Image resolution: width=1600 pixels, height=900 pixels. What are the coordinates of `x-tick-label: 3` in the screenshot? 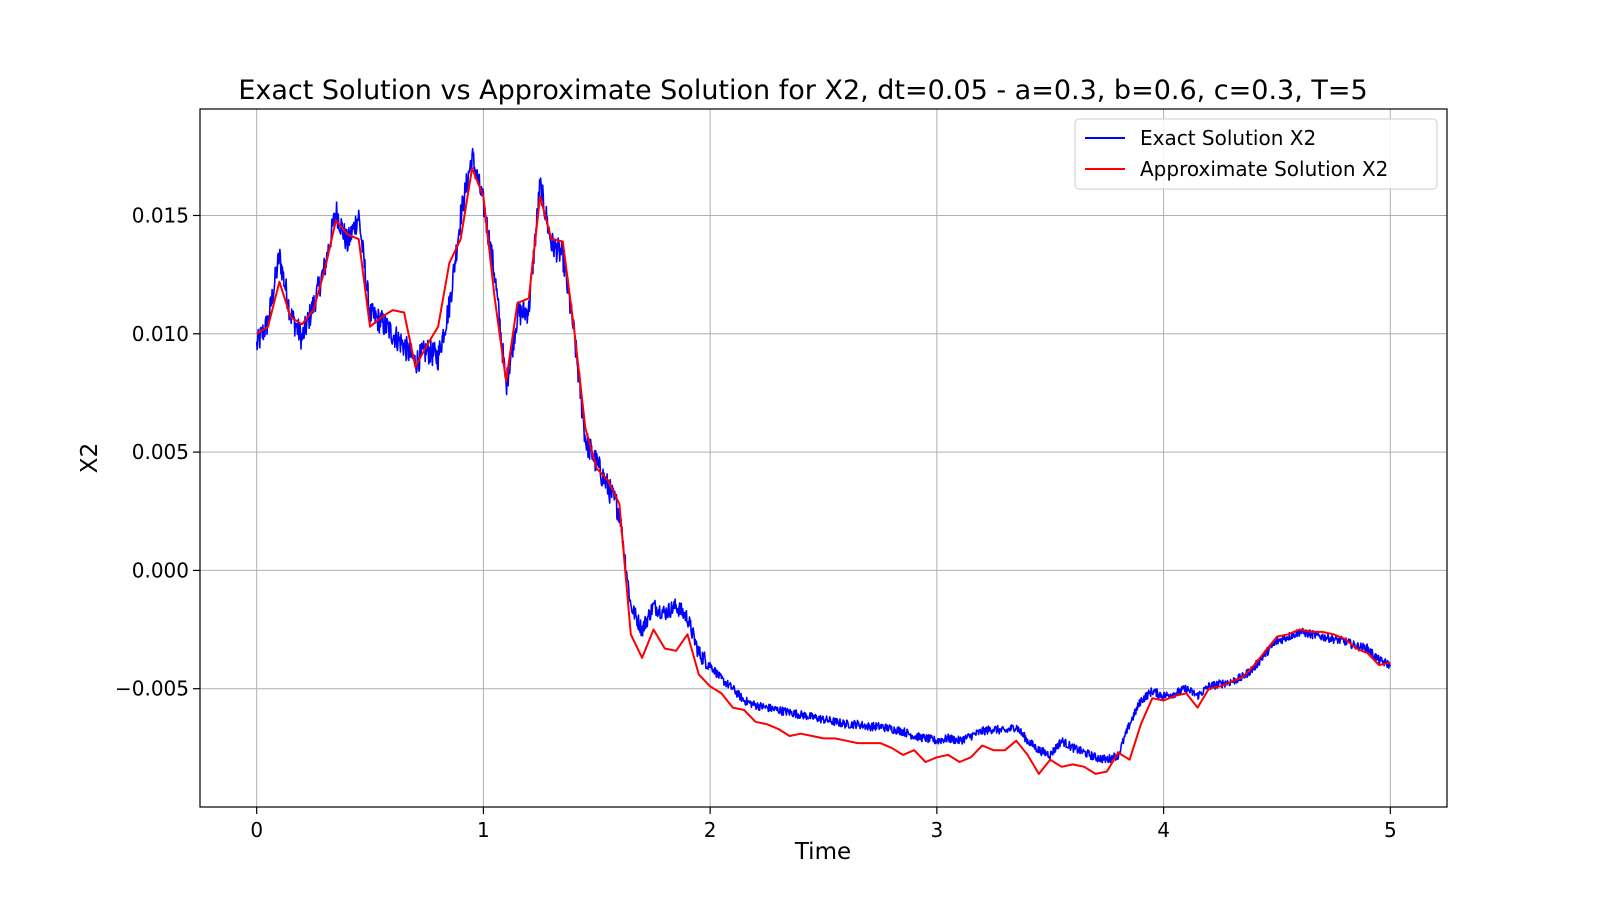 It's located at (936, 830).